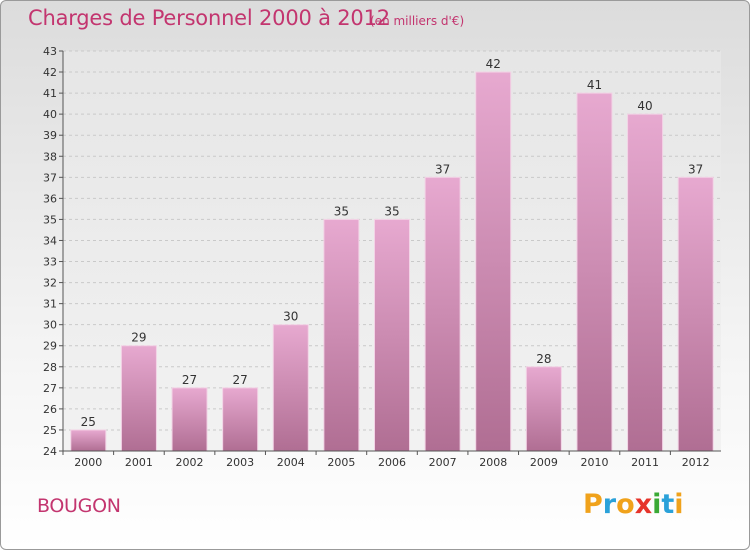 The height and width of the screenshot is (550, 750). I want to click on y-tick-label: 37, so click(50, 177).